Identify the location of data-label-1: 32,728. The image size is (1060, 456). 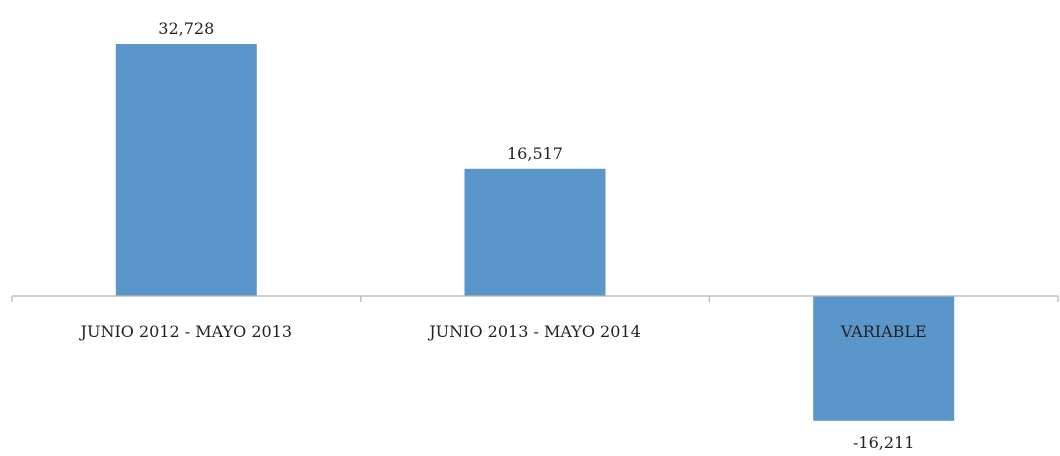
(186, 28).